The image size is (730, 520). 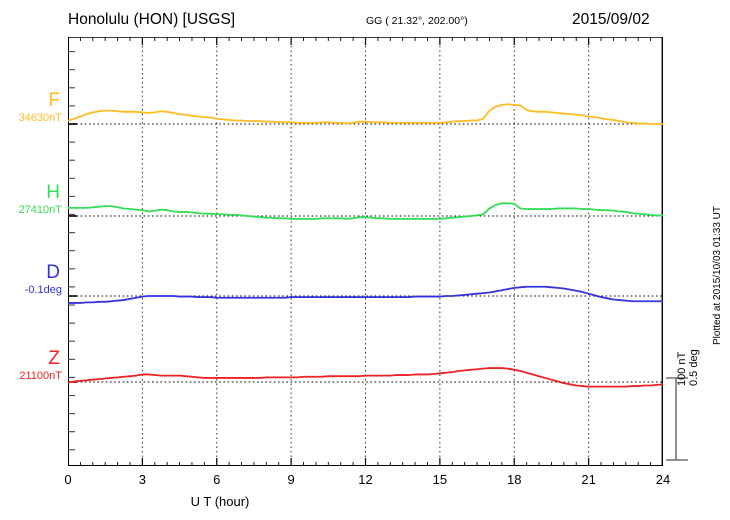 I want to click on x-axis-title-text: U T (hour), so click(x=220, y=501).